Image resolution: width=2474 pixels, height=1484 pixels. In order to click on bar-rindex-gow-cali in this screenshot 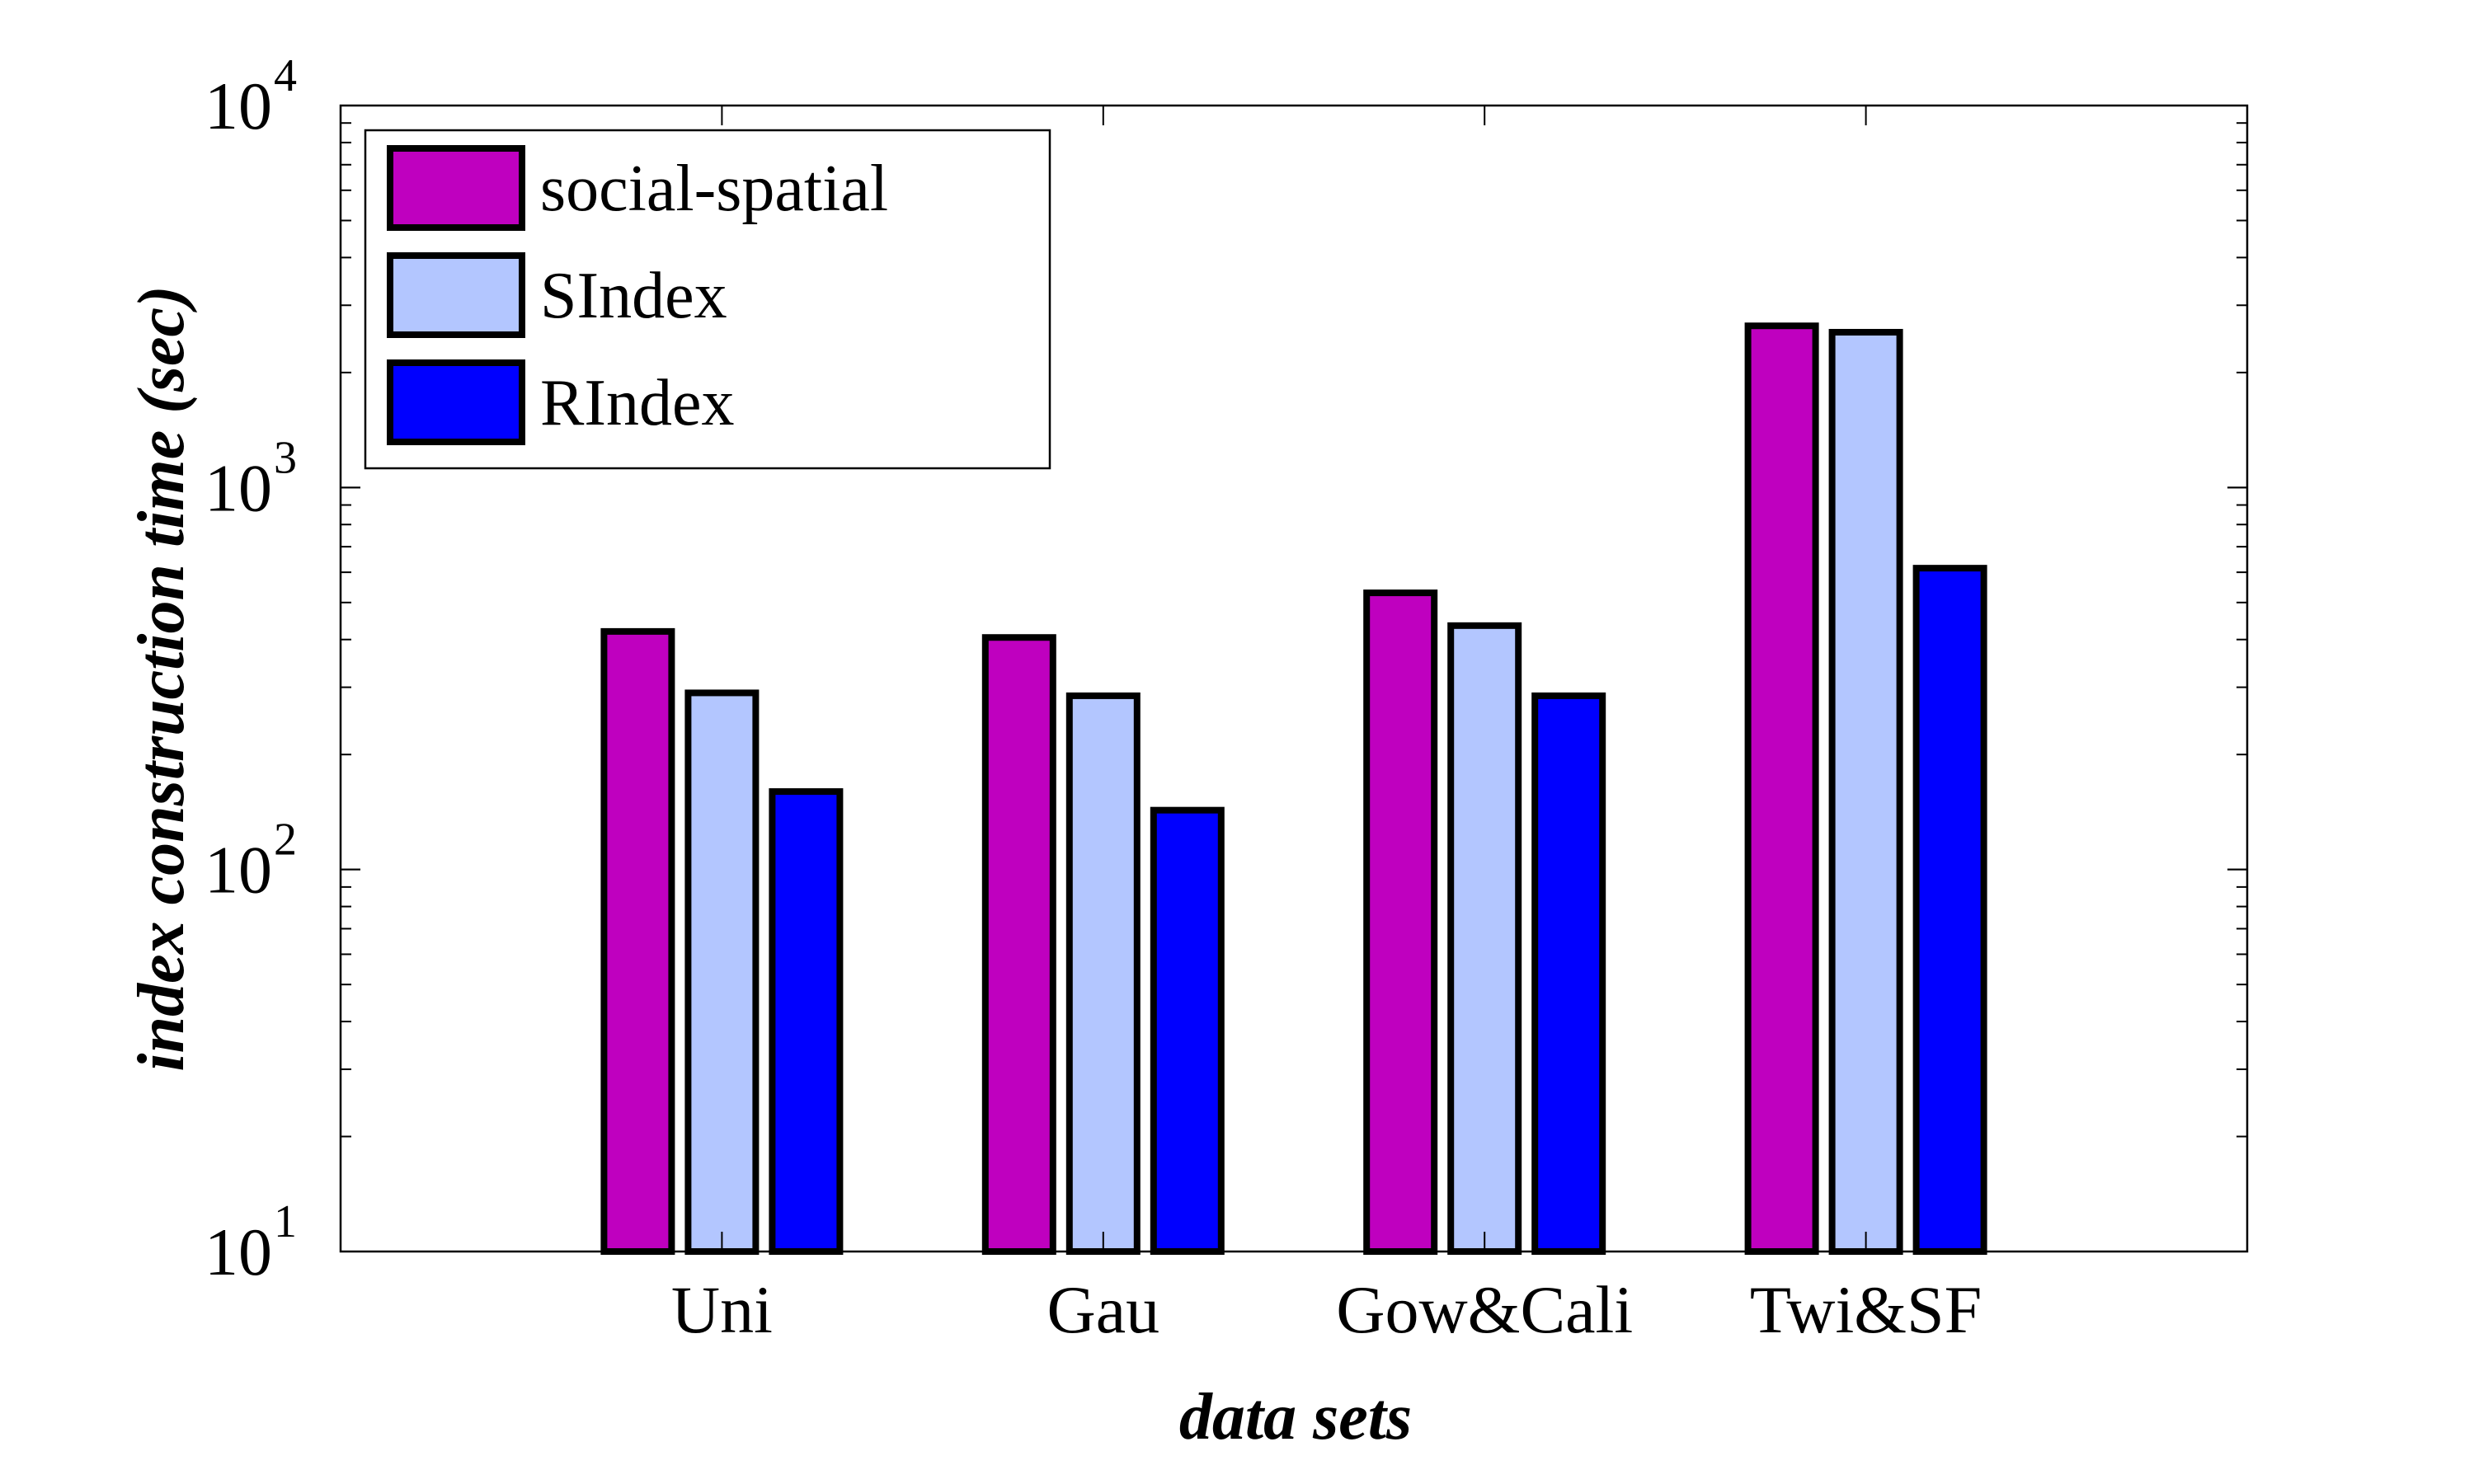, I will do `click(1568, 973)`.